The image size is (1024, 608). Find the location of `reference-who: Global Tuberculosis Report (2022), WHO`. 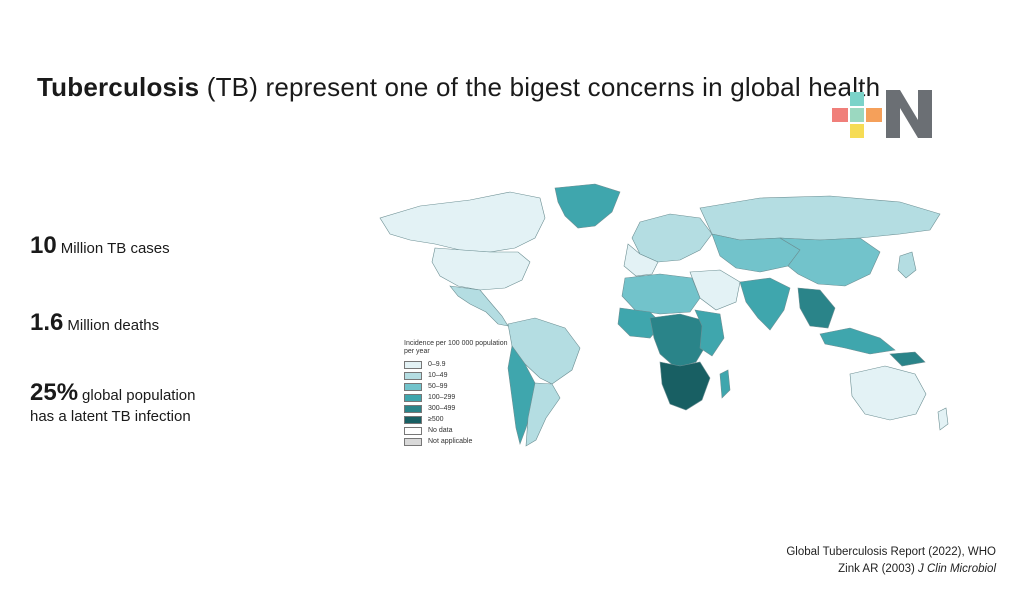

reference-who: Global Tuberculosis Report (2022), WHO is located at coordinates (891, 552).